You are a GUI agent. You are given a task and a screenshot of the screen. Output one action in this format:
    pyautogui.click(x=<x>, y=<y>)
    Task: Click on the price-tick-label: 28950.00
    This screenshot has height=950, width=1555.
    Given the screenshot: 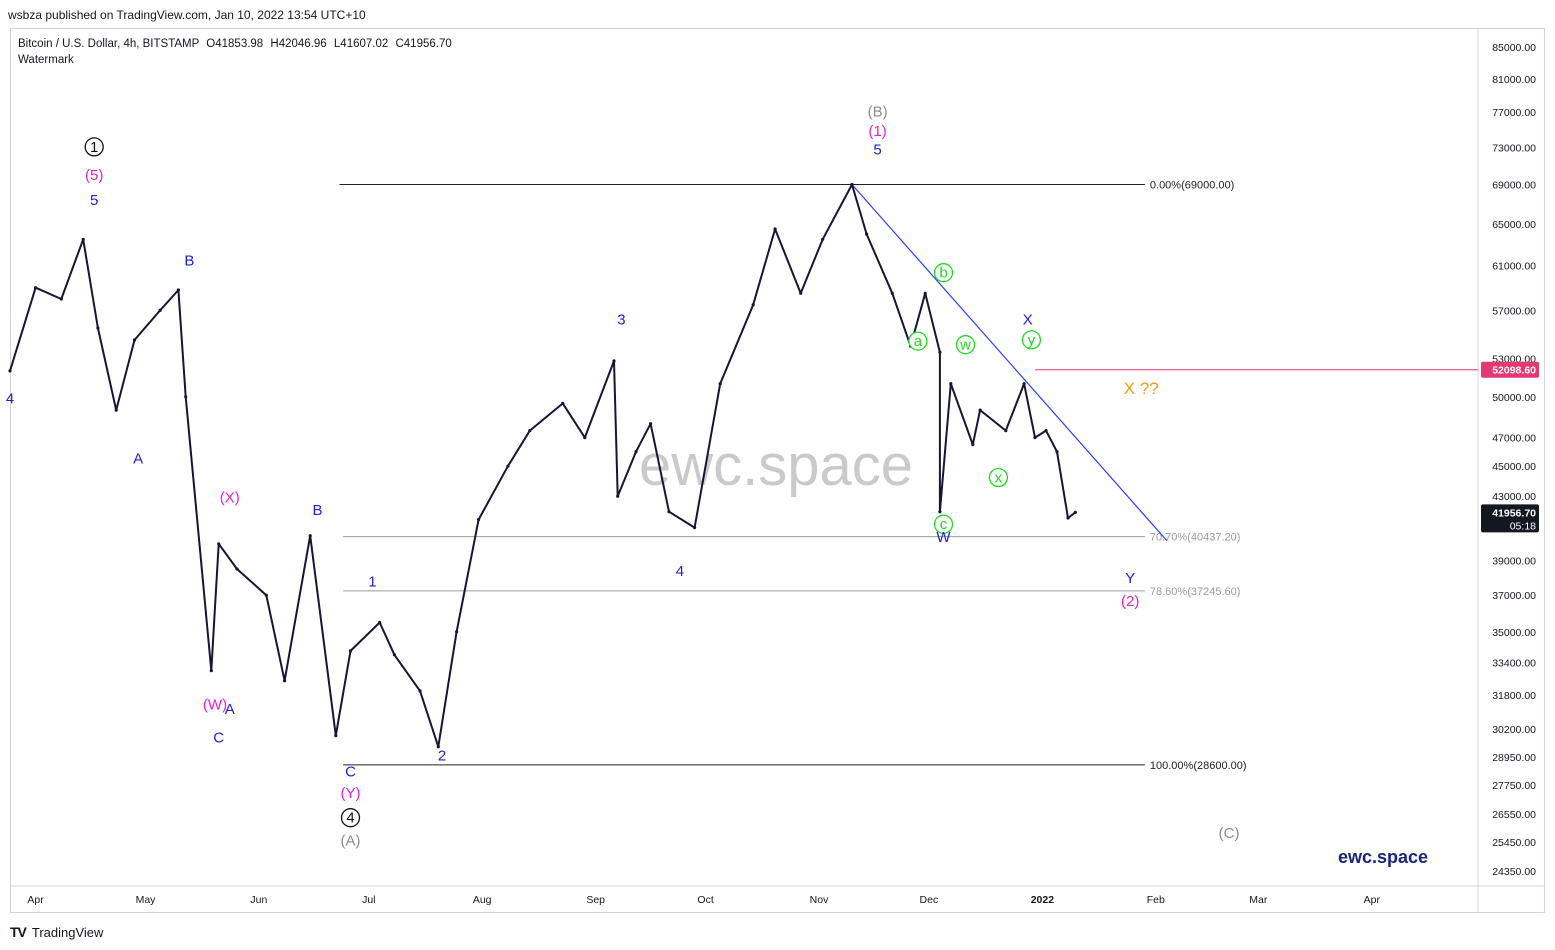 What is the action you would take?
    pyautogui.click(x=1514, y=758)
    